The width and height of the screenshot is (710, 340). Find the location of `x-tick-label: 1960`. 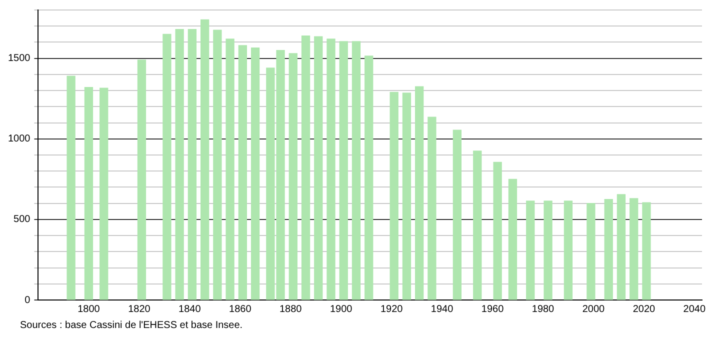

x-tick-label: 1960 is located at coordinates (492, 309).